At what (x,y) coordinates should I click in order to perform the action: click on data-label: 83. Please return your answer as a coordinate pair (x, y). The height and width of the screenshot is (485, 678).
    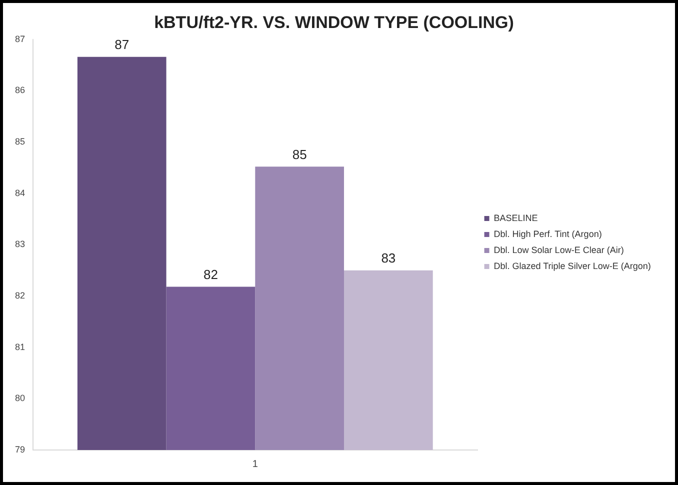
    Looking at the image, I should click on (388, 258).